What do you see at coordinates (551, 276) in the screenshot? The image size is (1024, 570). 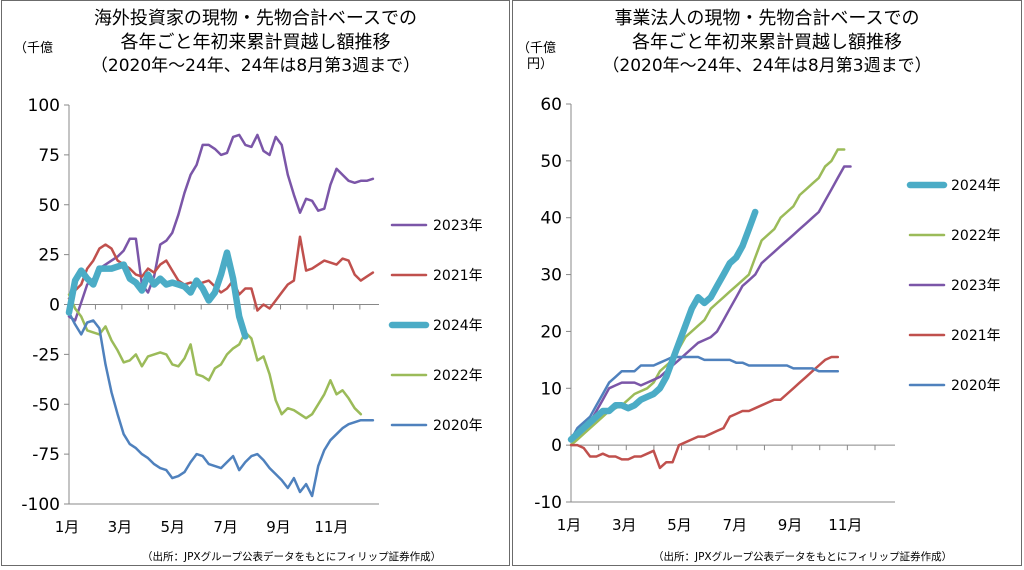 I see `y-tick-label: 30` at bounding box center [551, 276].